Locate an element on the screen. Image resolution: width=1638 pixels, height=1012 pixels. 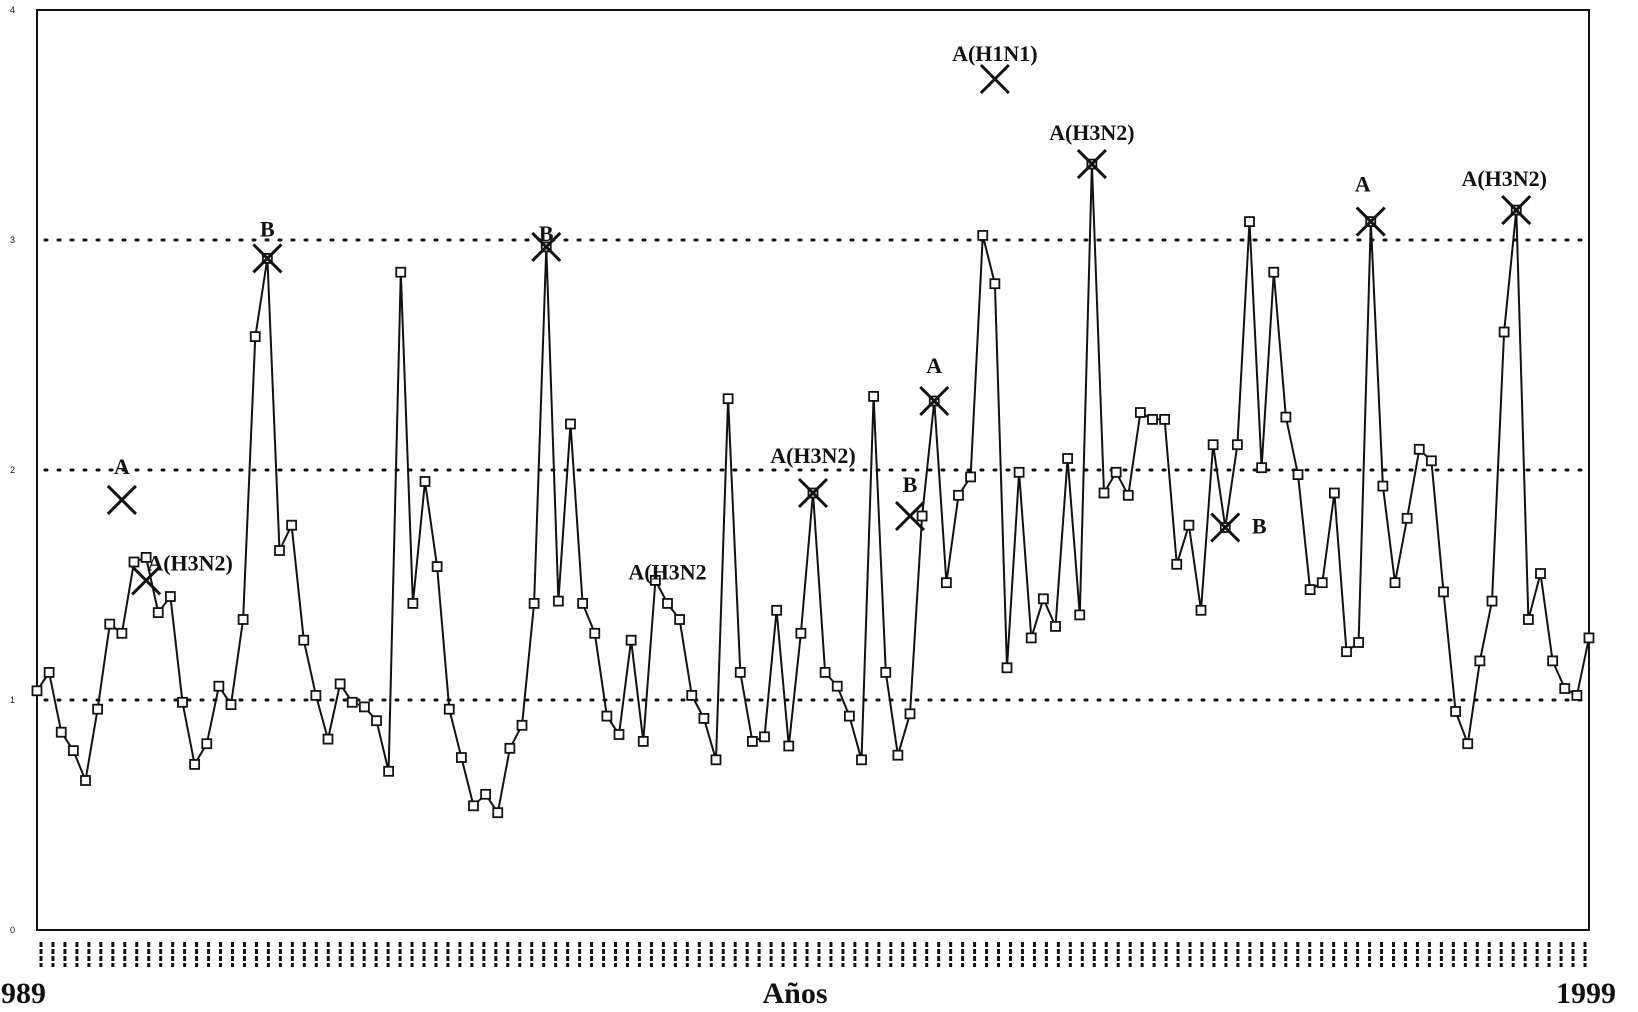
x-axis-title: Años is located at coordinates (794, 993).